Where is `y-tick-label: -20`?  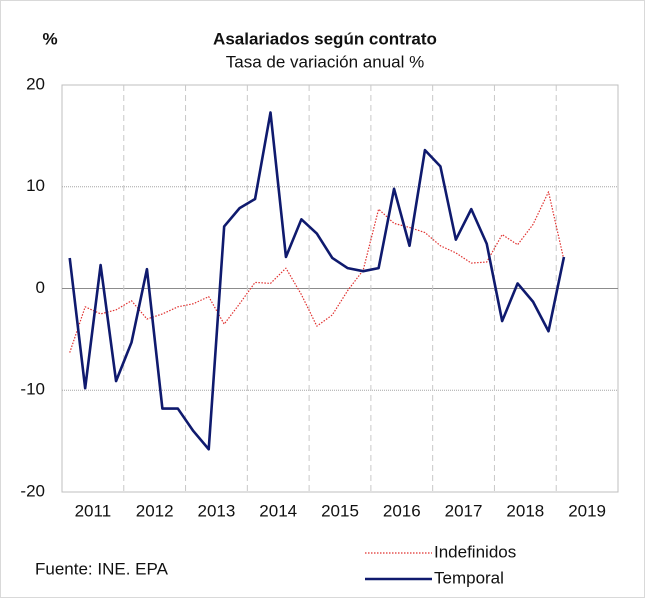
y-tick-label: -20 is located at coordinates (32, 490).